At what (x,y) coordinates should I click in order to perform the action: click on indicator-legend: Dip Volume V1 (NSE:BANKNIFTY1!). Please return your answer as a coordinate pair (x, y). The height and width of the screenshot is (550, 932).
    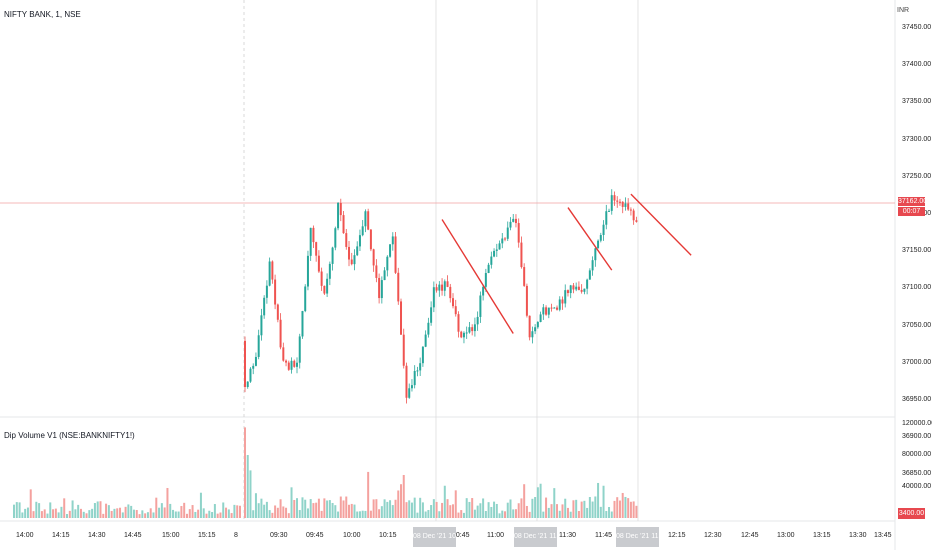
    Looking at the image, I should click on (69, 435).